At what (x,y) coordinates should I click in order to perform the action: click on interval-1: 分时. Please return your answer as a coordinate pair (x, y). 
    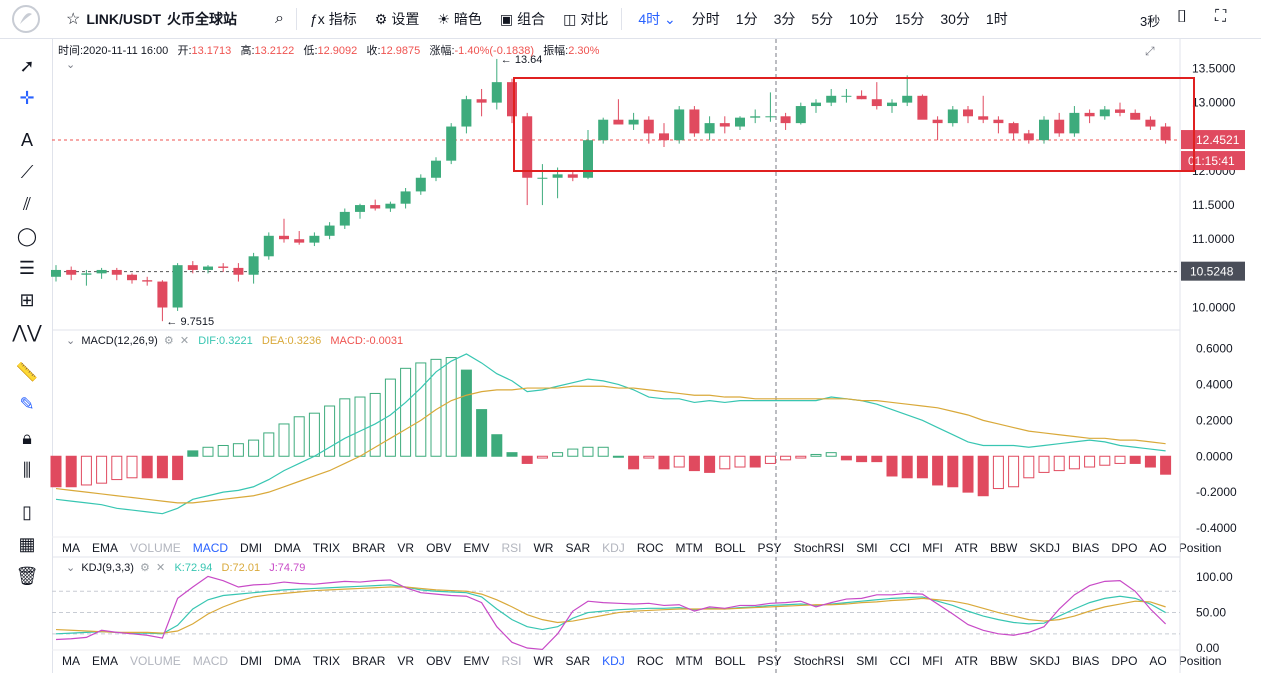
    Looking at the image, I should click on (705, 19).